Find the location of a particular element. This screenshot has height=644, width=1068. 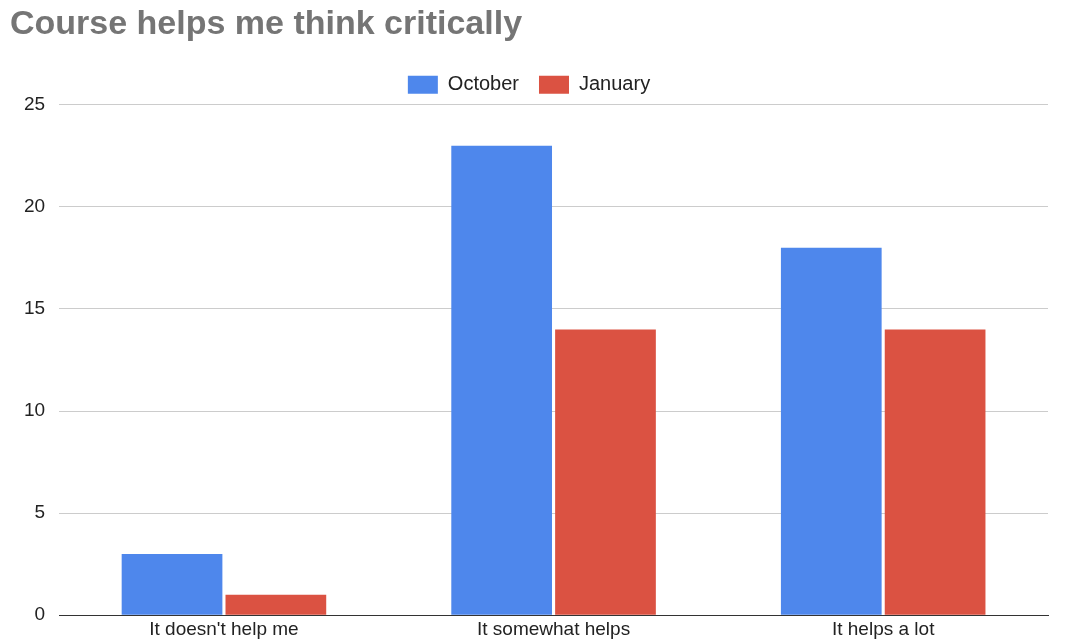

y-tick-label: 15 is located at coordinates (34, 308).